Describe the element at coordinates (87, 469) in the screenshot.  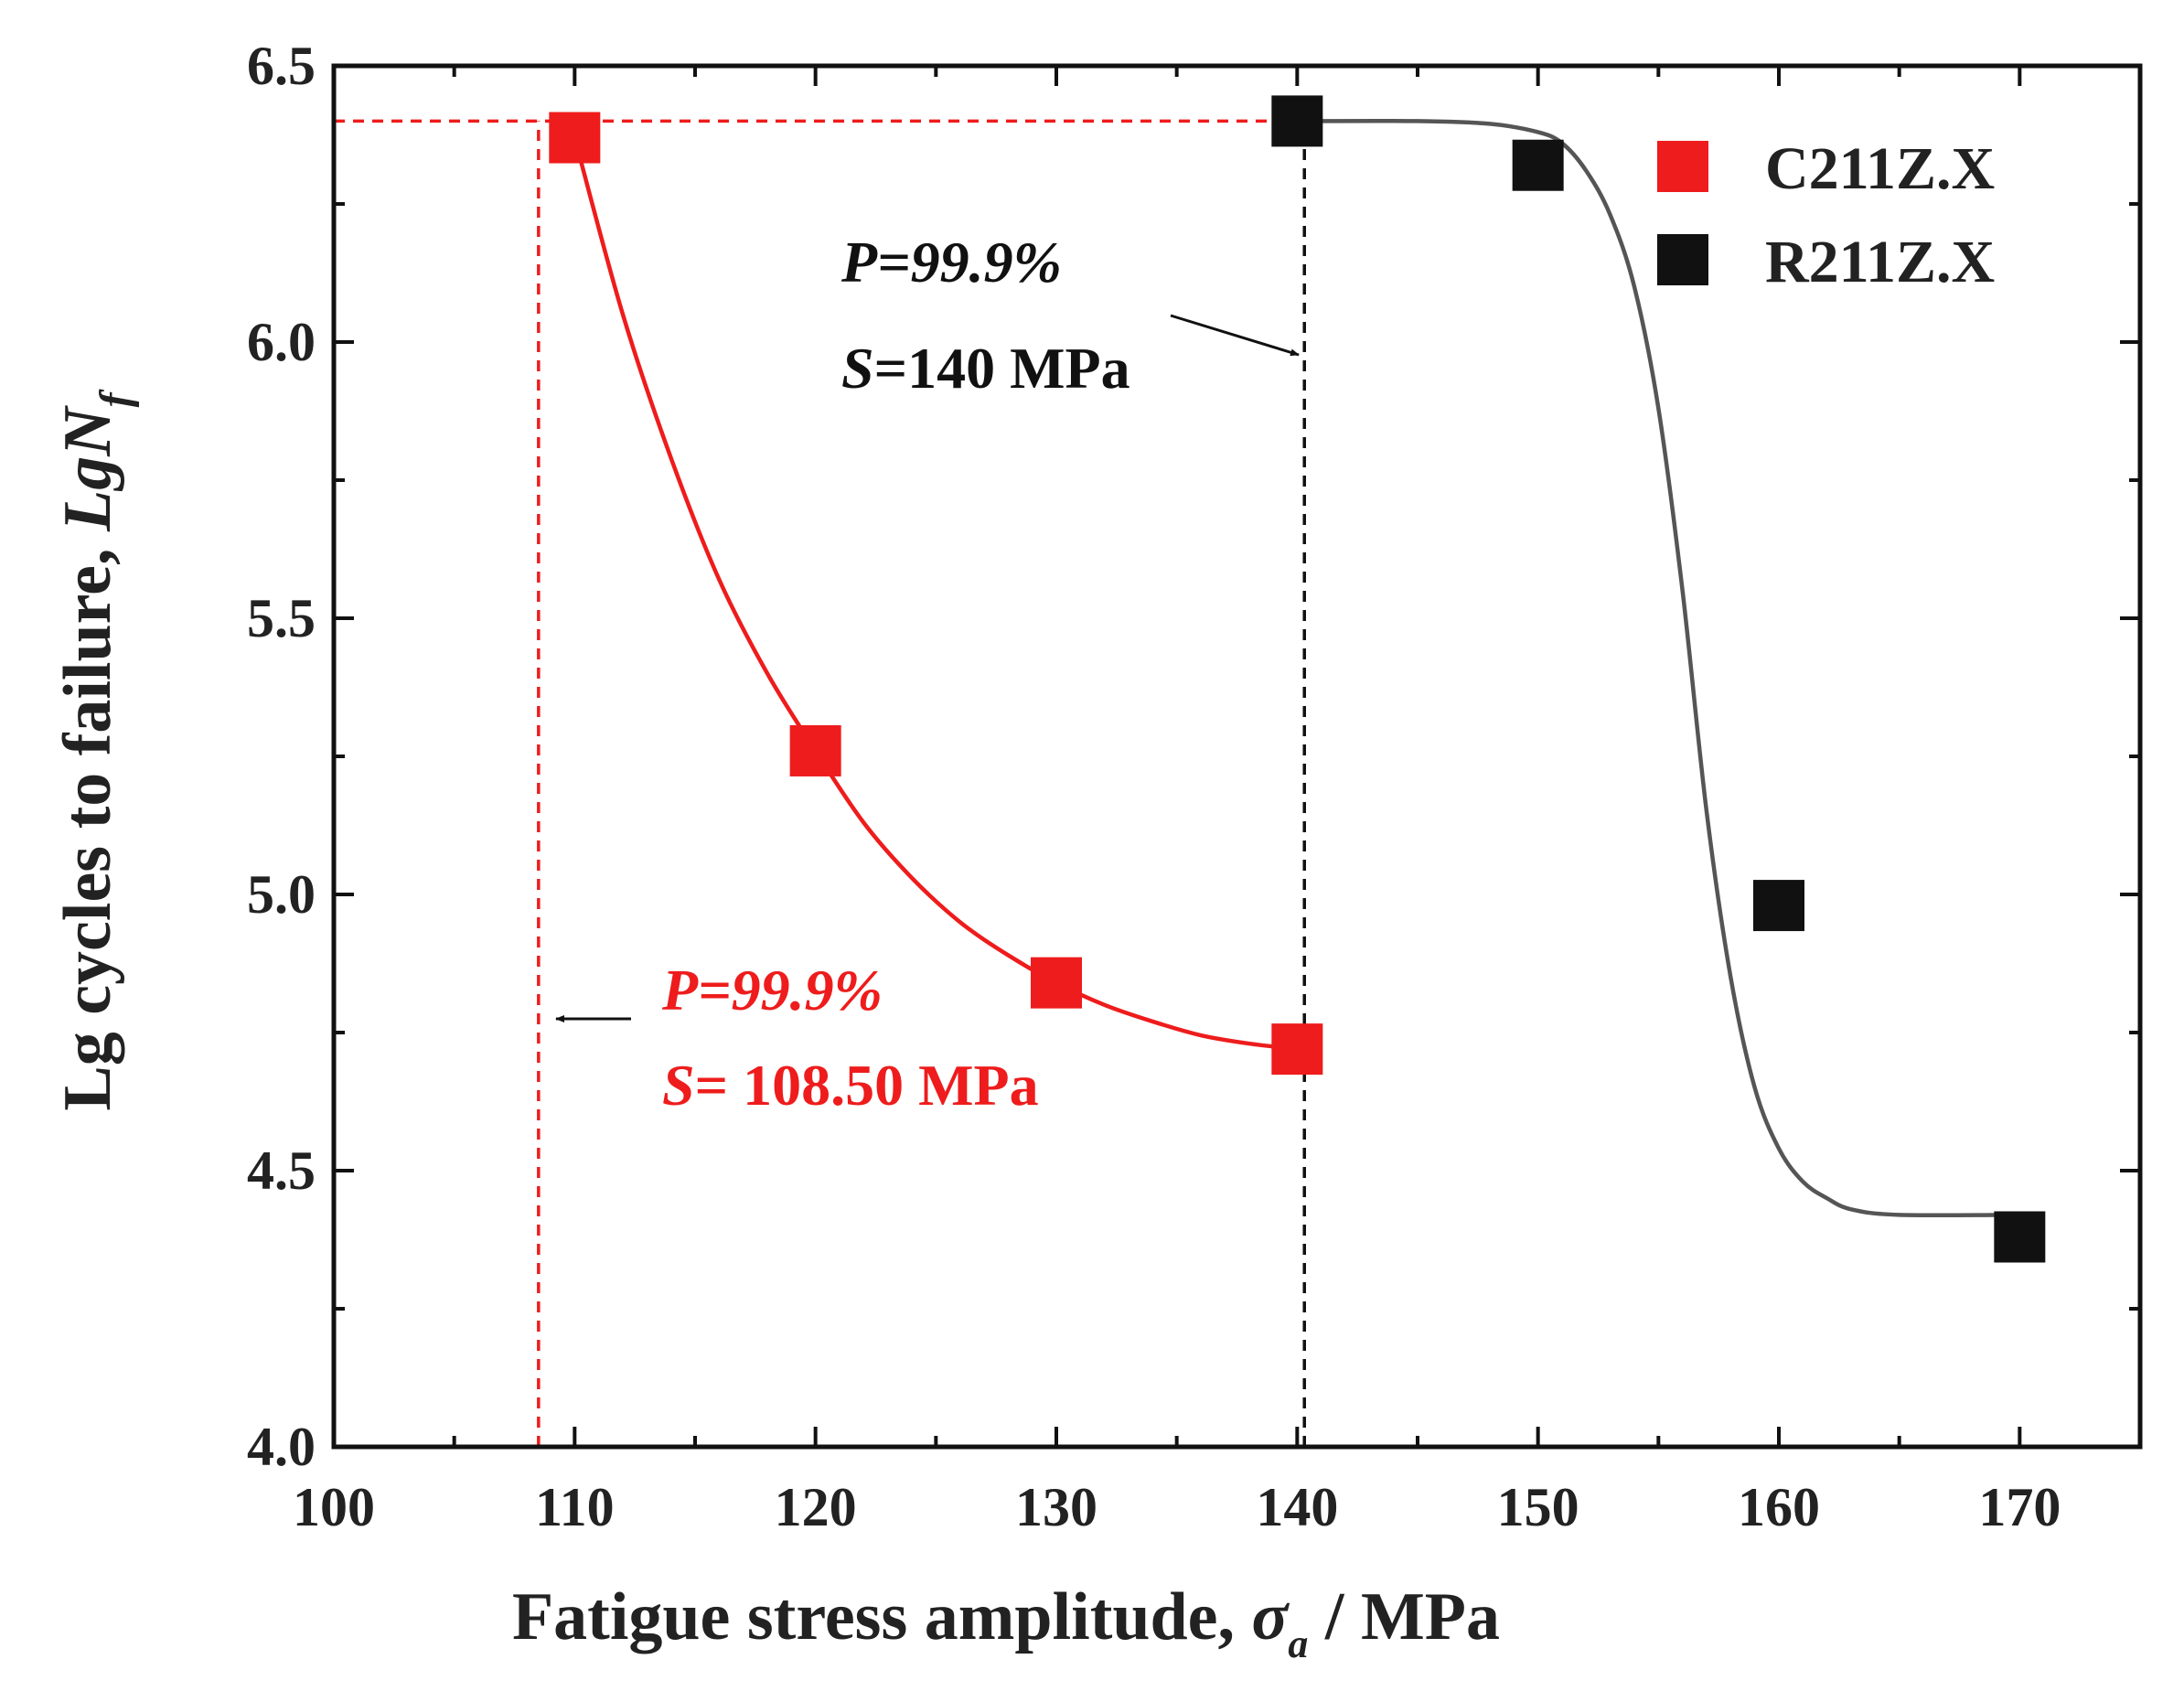
I see `y-axis-title-symbol: LgN` at that location.